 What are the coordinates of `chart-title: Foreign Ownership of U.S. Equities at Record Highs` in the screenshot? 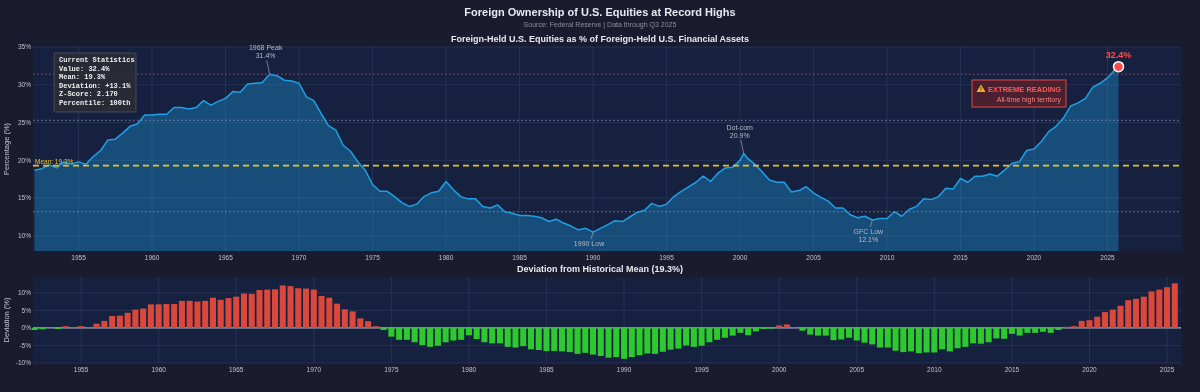 It's located at (600, 12).